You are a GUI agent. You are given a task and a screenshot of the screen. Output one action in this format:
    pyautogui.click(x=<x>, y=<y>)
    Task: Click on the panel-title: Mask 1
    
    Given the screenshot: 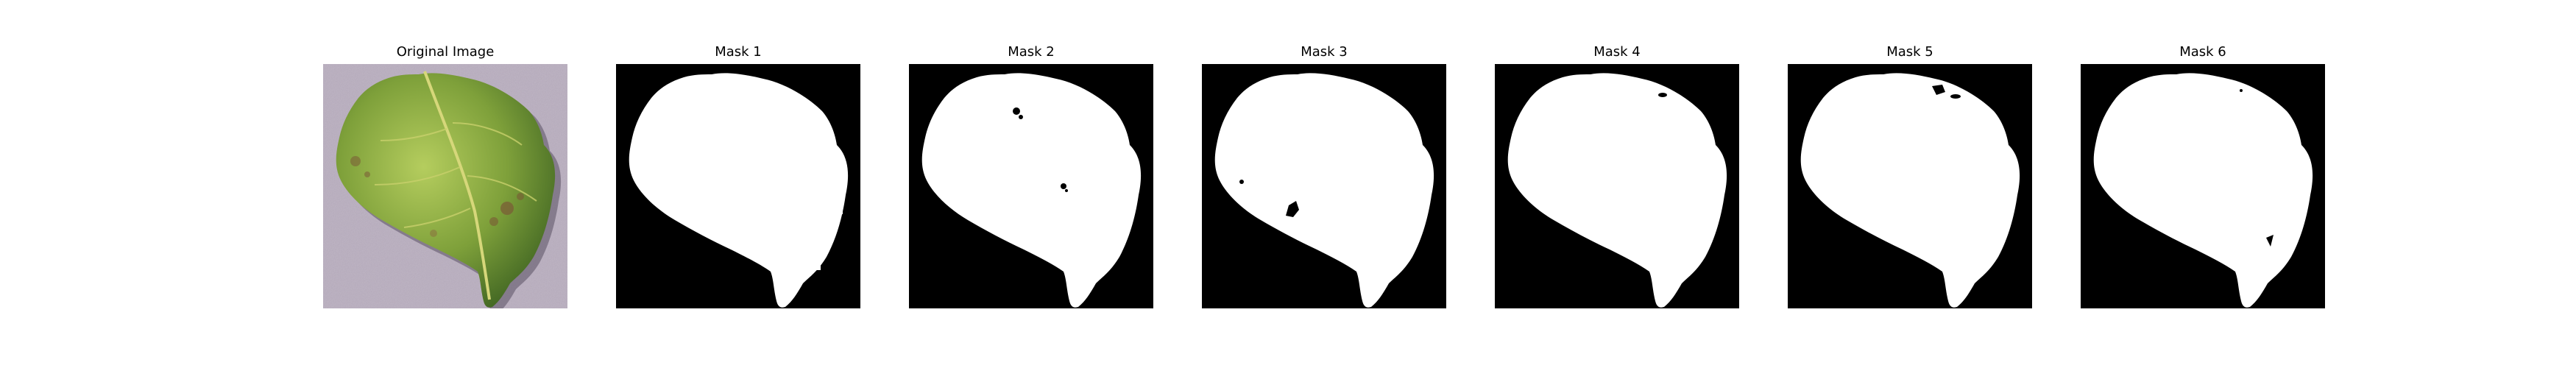 What is the action you would take?
    pyautogui.click(x=738, y=52)
    